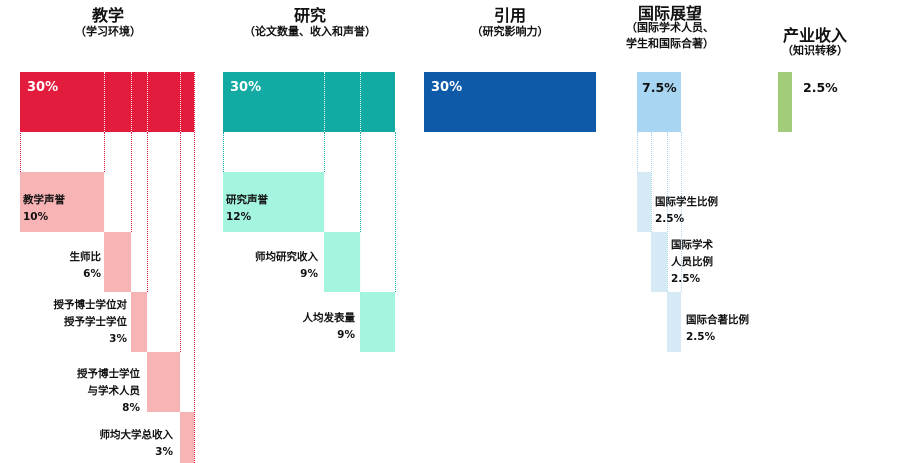  What do you see at coordinates (108, 31) in the screenshot?
I see `teaching-subtitle: （学习环境）` at bounding box center [108, 31].